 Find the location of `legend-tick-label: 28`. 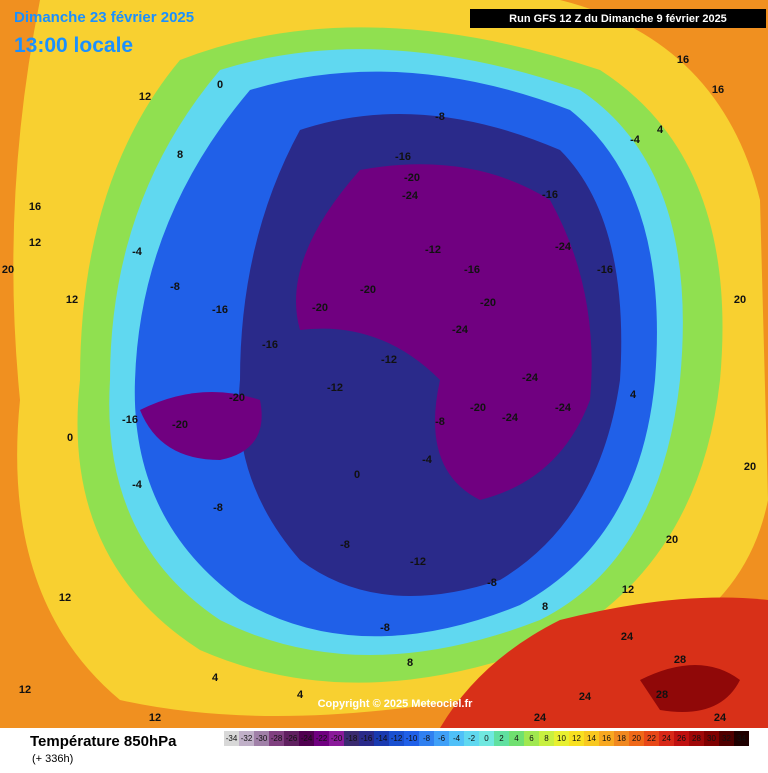

legend-tick-label: 28 is located at coordinates (696, 738).